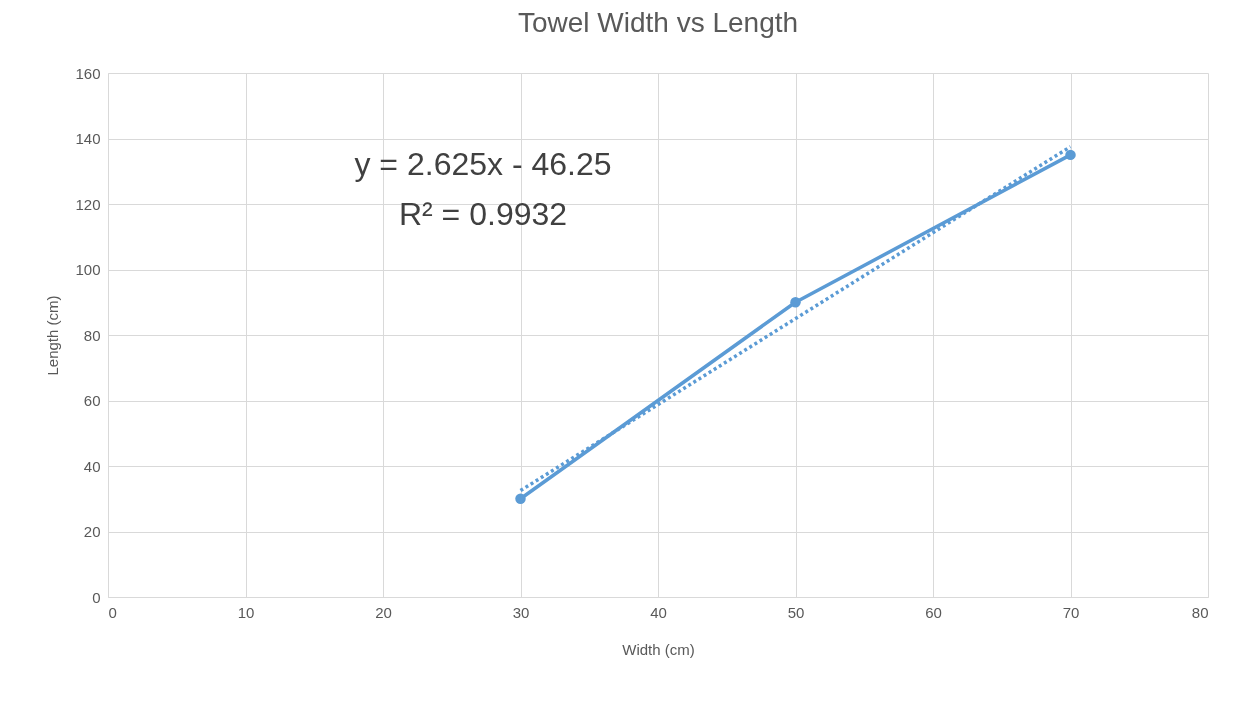 The width and height of the screenshot is (1242, 703). Describe the element at coordinates (112, 612) in the screenshot. I see `x-tick-label: 0` at that location.